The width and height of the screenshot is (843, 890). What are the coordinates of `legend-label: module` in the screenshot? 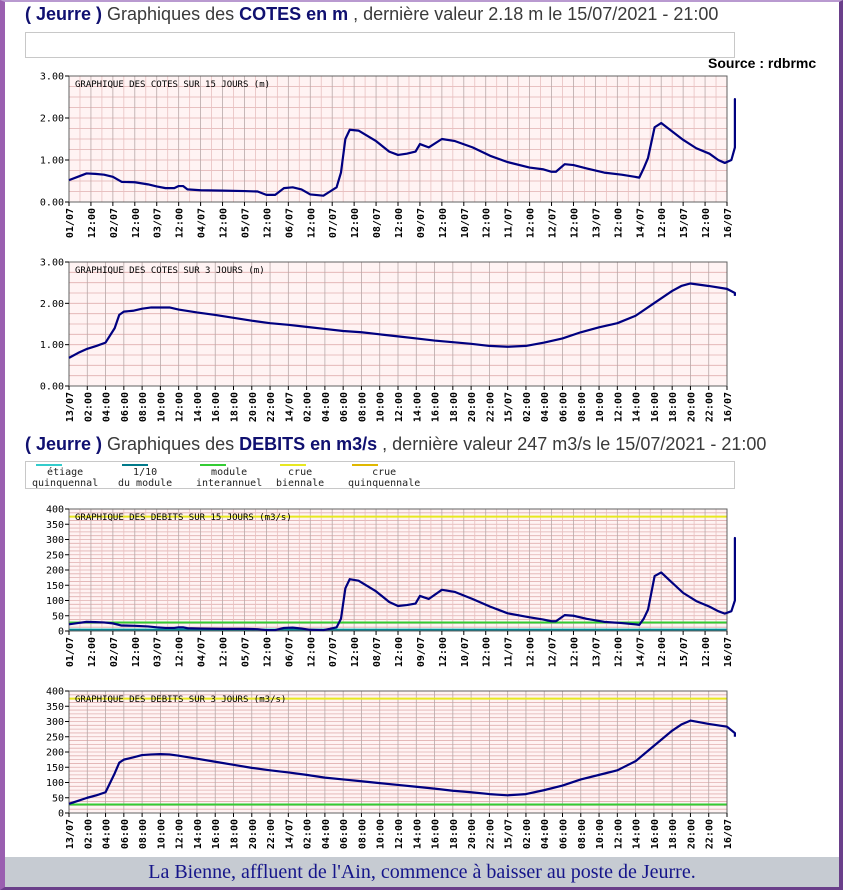 It's located at (229, 472).